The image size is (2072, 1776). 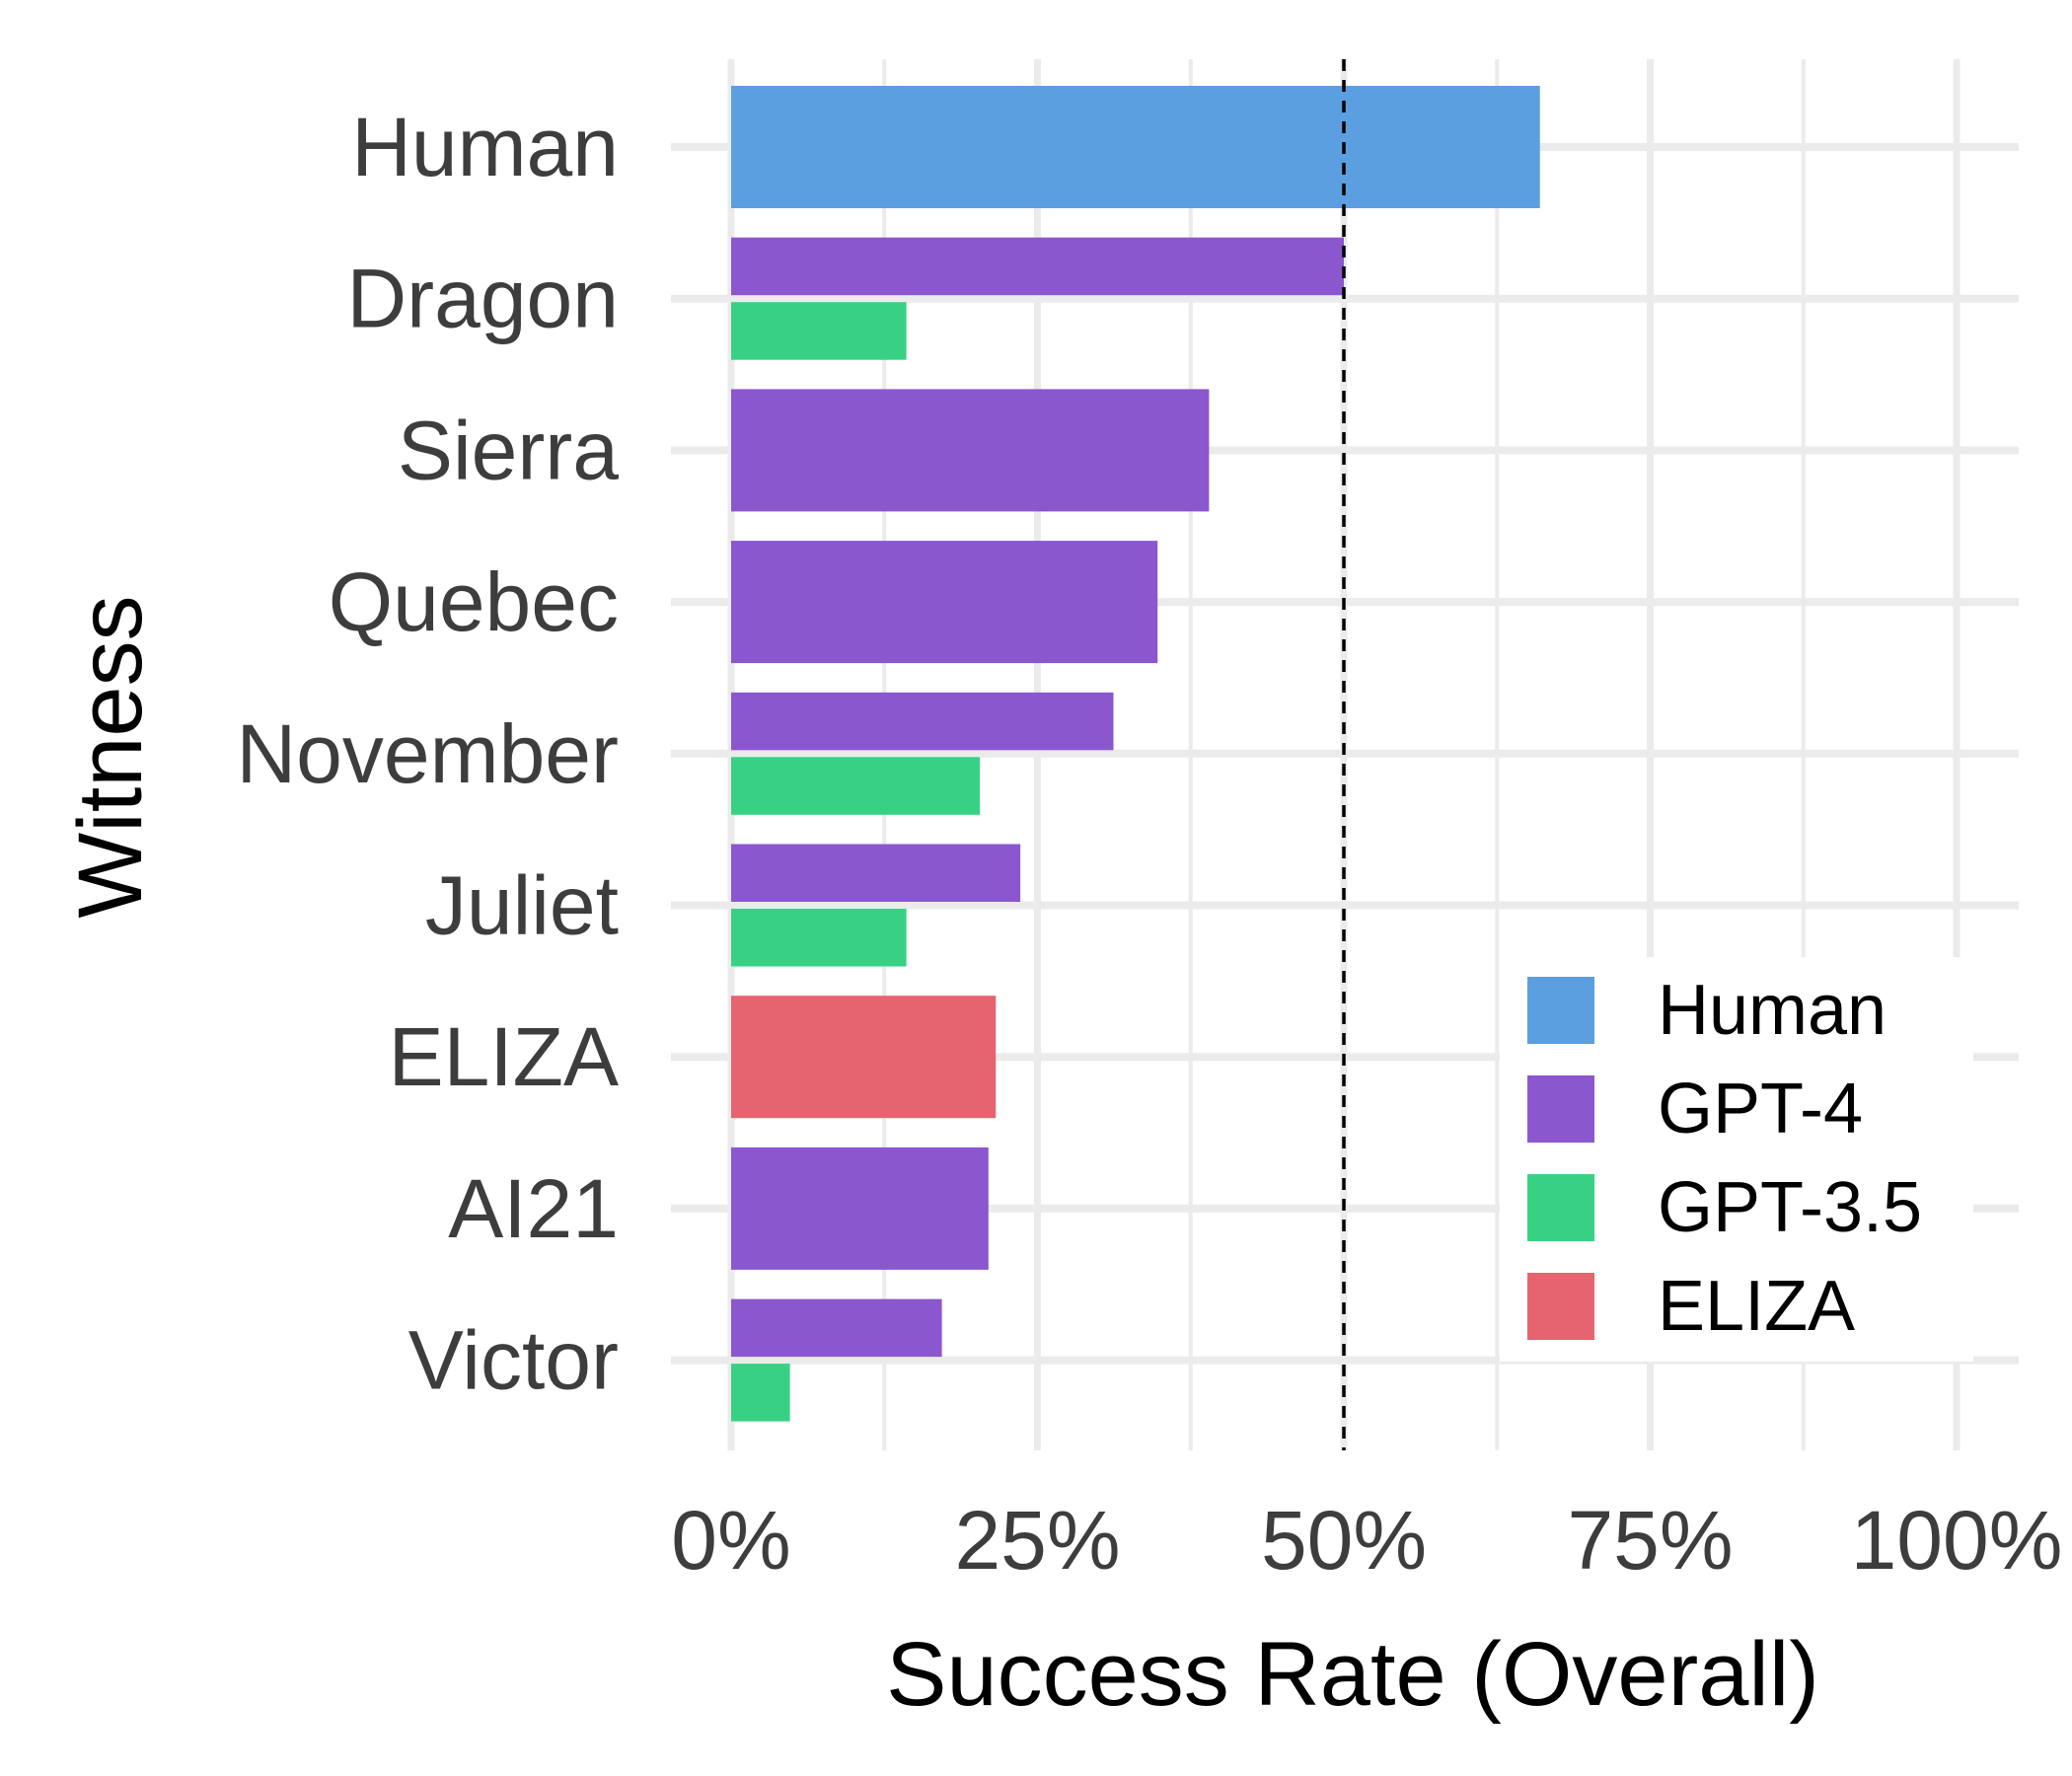 I want to click on bar-human-human, so click(x=1135, y=147).